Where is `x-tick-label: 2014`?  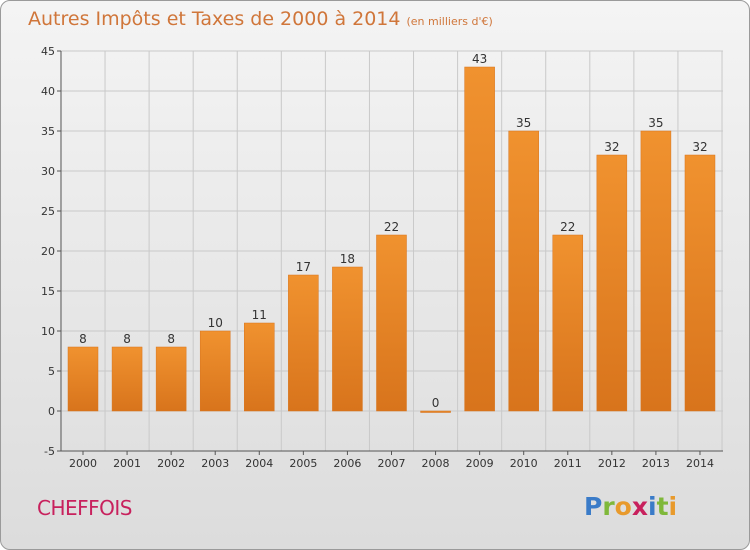
x-tick-label: 2014 is located at coordinates (700, 463).